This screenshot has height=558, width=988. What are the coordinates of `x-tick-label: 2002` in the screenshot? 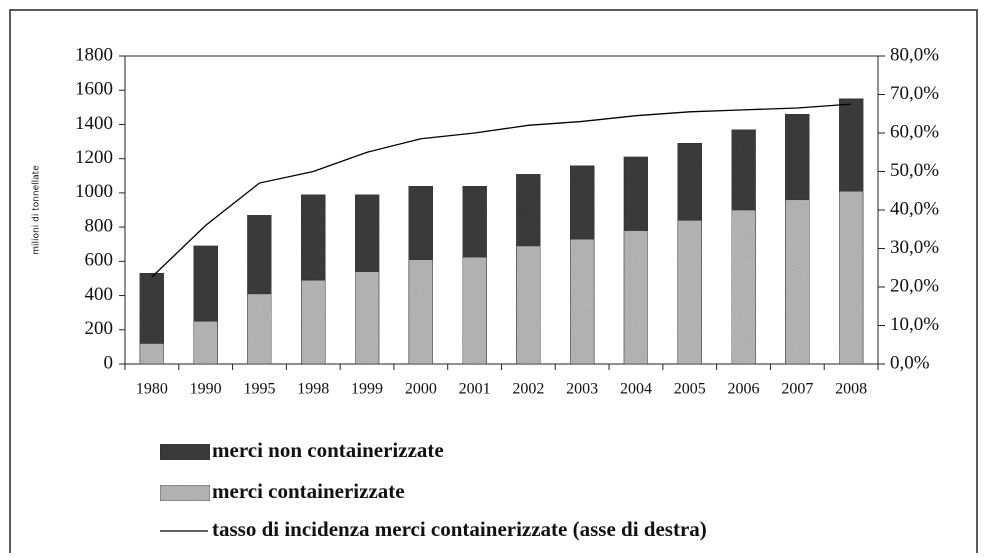 It's located at (528, 389).